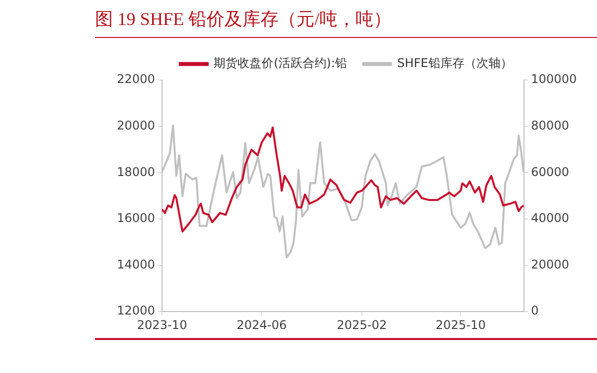 Image resolution: width=597 pixels, height=373 pixels. Describe the element at coordinates (554, 79) in the screenshot. I see `y2-tick-label: 100000` at that location.